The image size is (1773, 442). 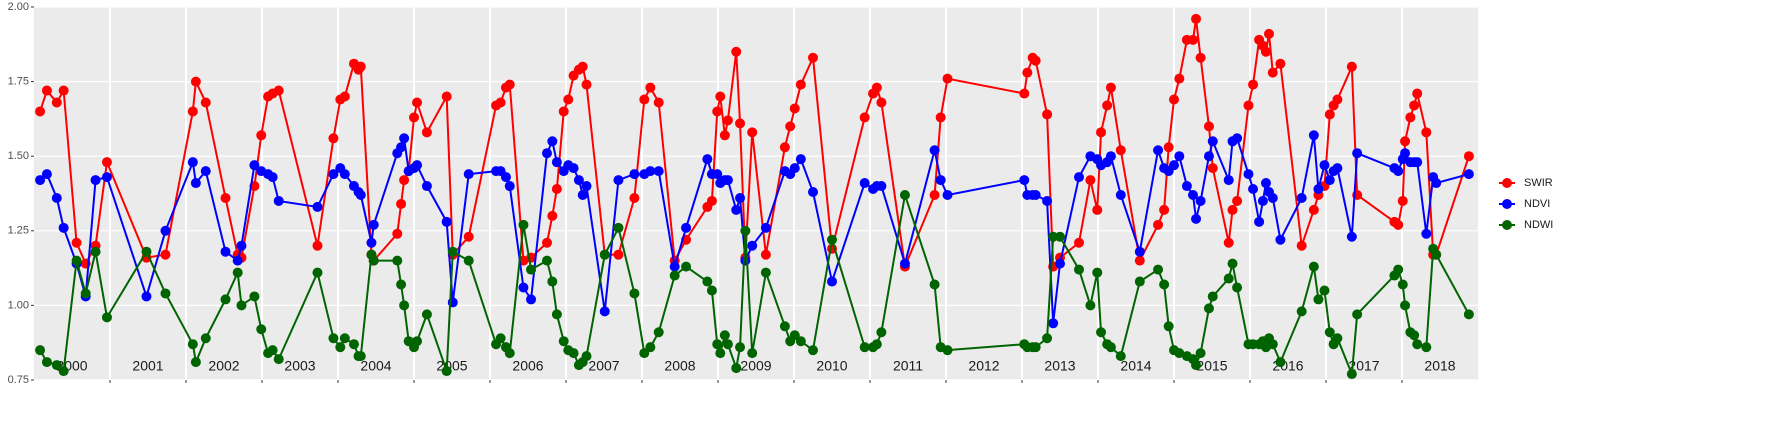 What do you see at coordinates (1507, 204) in the screenshot?
I see `legend-marker` at bounding box center [1507, 204].